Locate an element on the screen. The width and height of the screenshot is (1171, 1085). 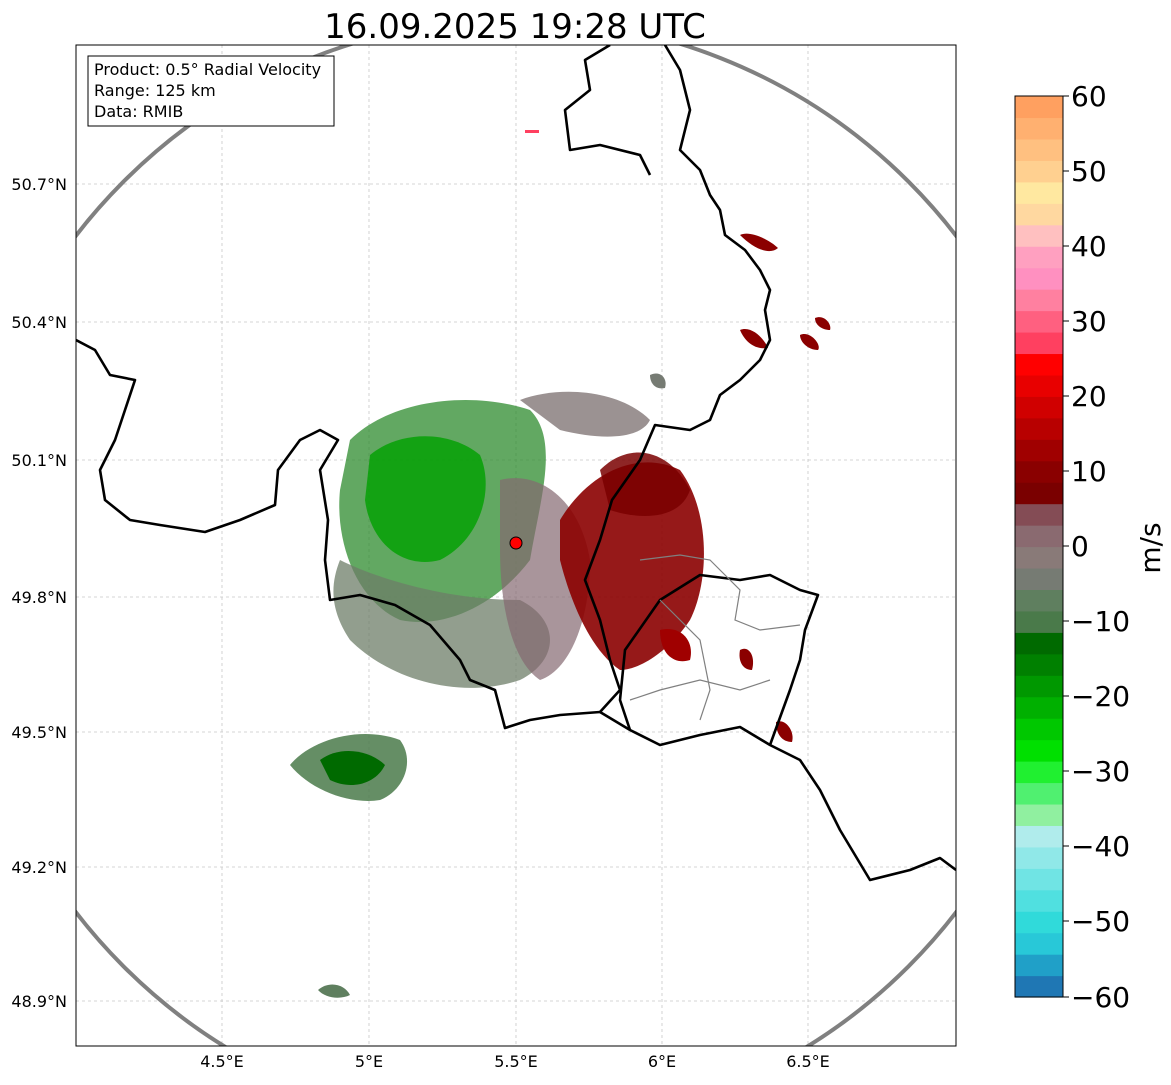
colorbar-tick-label: 20 is located at coordinates (1089, 396).